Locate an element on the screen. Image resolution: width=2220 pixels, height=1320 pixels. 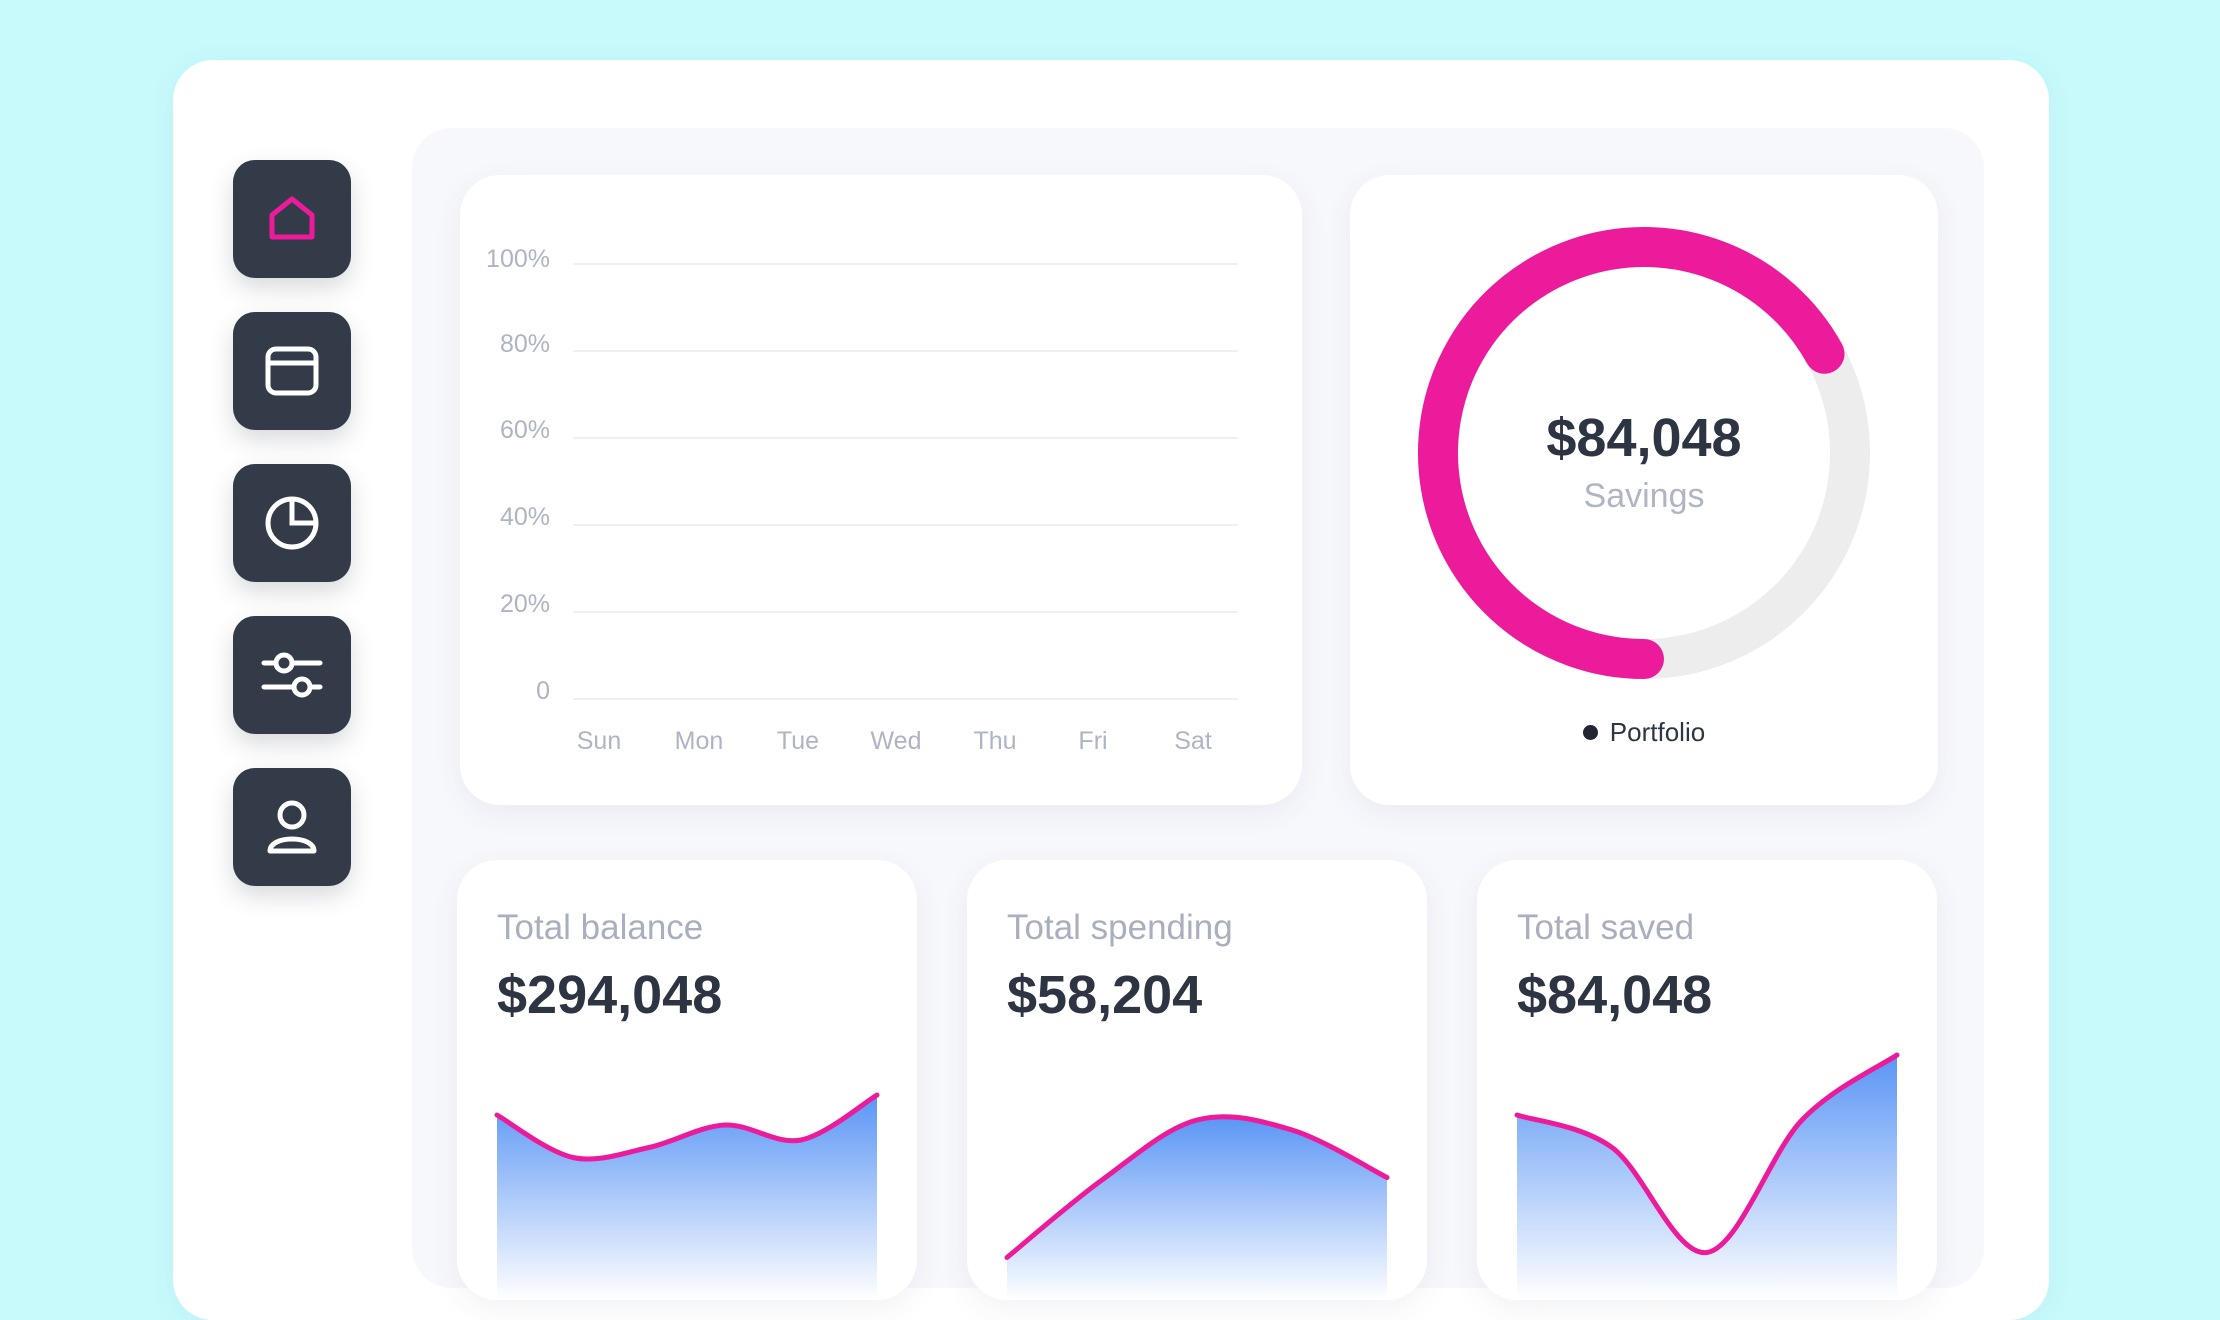
home-icon is located at coordinates (292, 218).